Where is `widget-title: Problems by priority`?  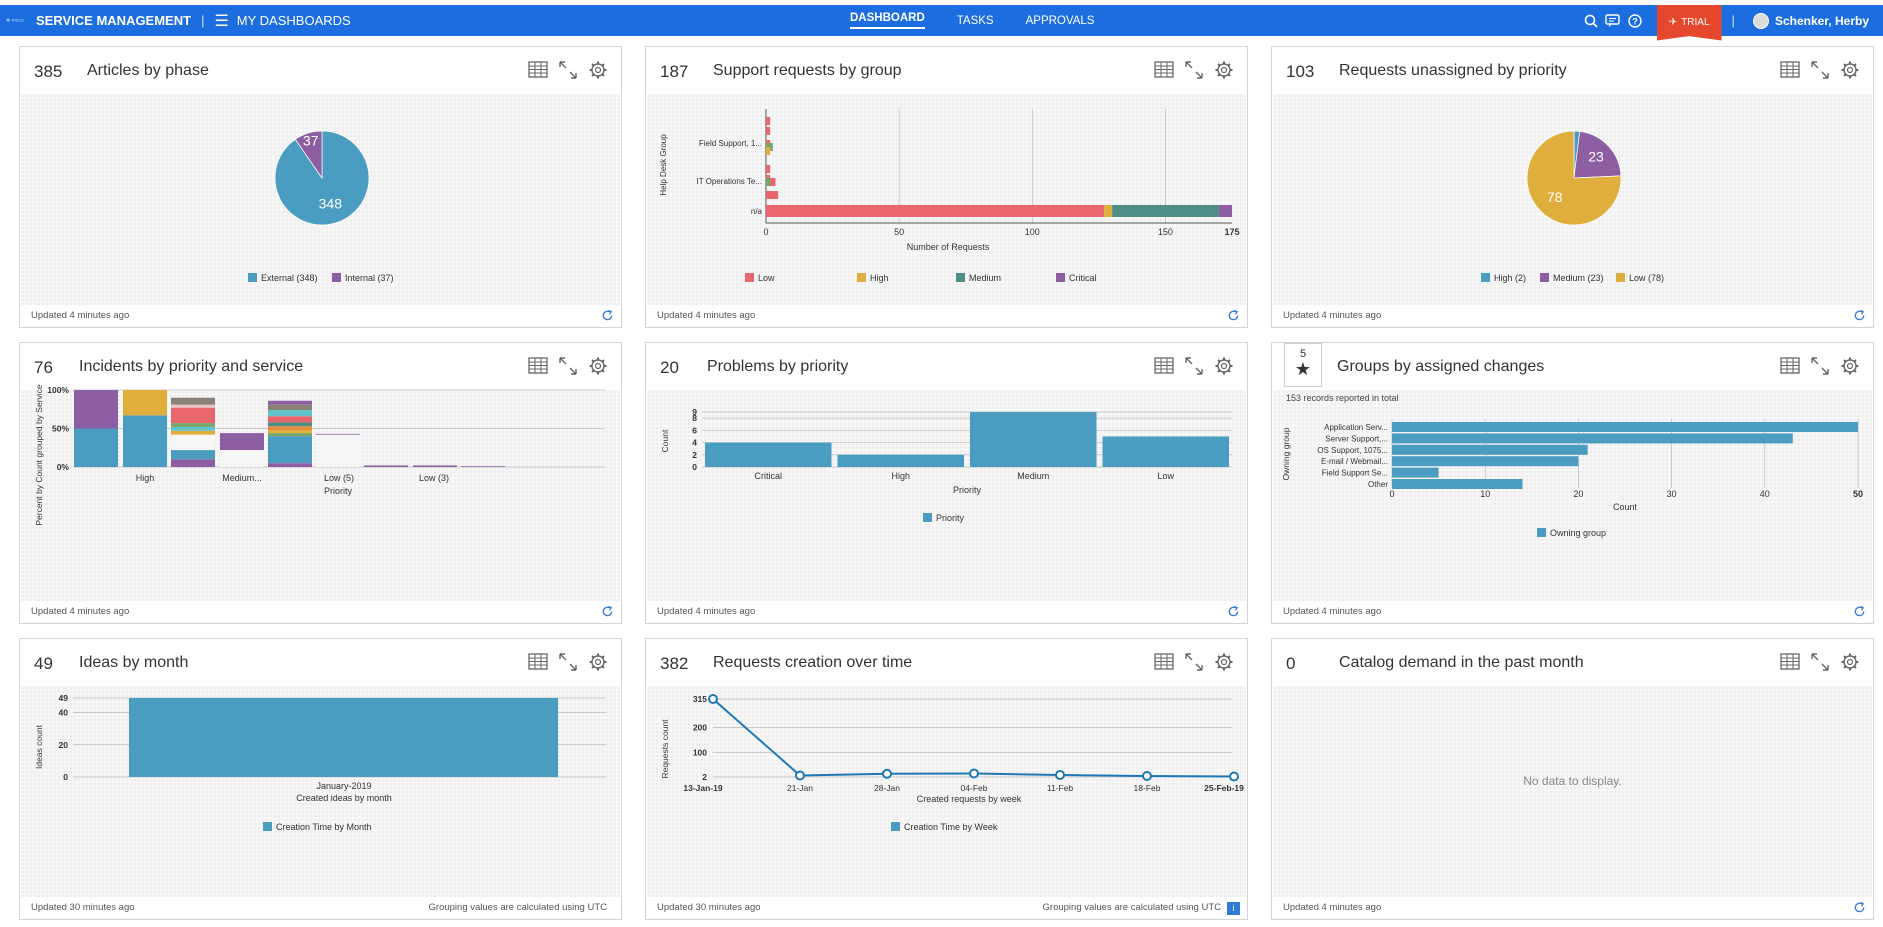
widget-title: Problems by priority is located at coordinates (778, 366).